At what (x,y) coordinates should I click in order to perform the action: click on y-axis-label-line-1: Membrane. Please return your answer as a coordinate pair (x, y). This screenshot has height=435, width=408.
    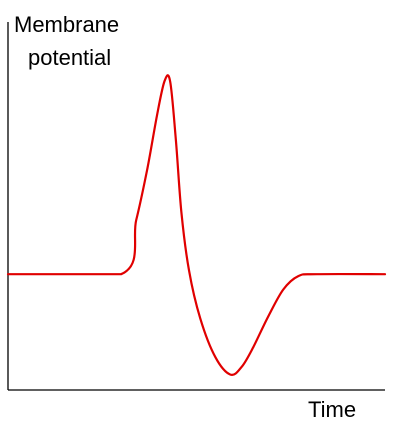
    Looking at the image, I should click on (66, 24).